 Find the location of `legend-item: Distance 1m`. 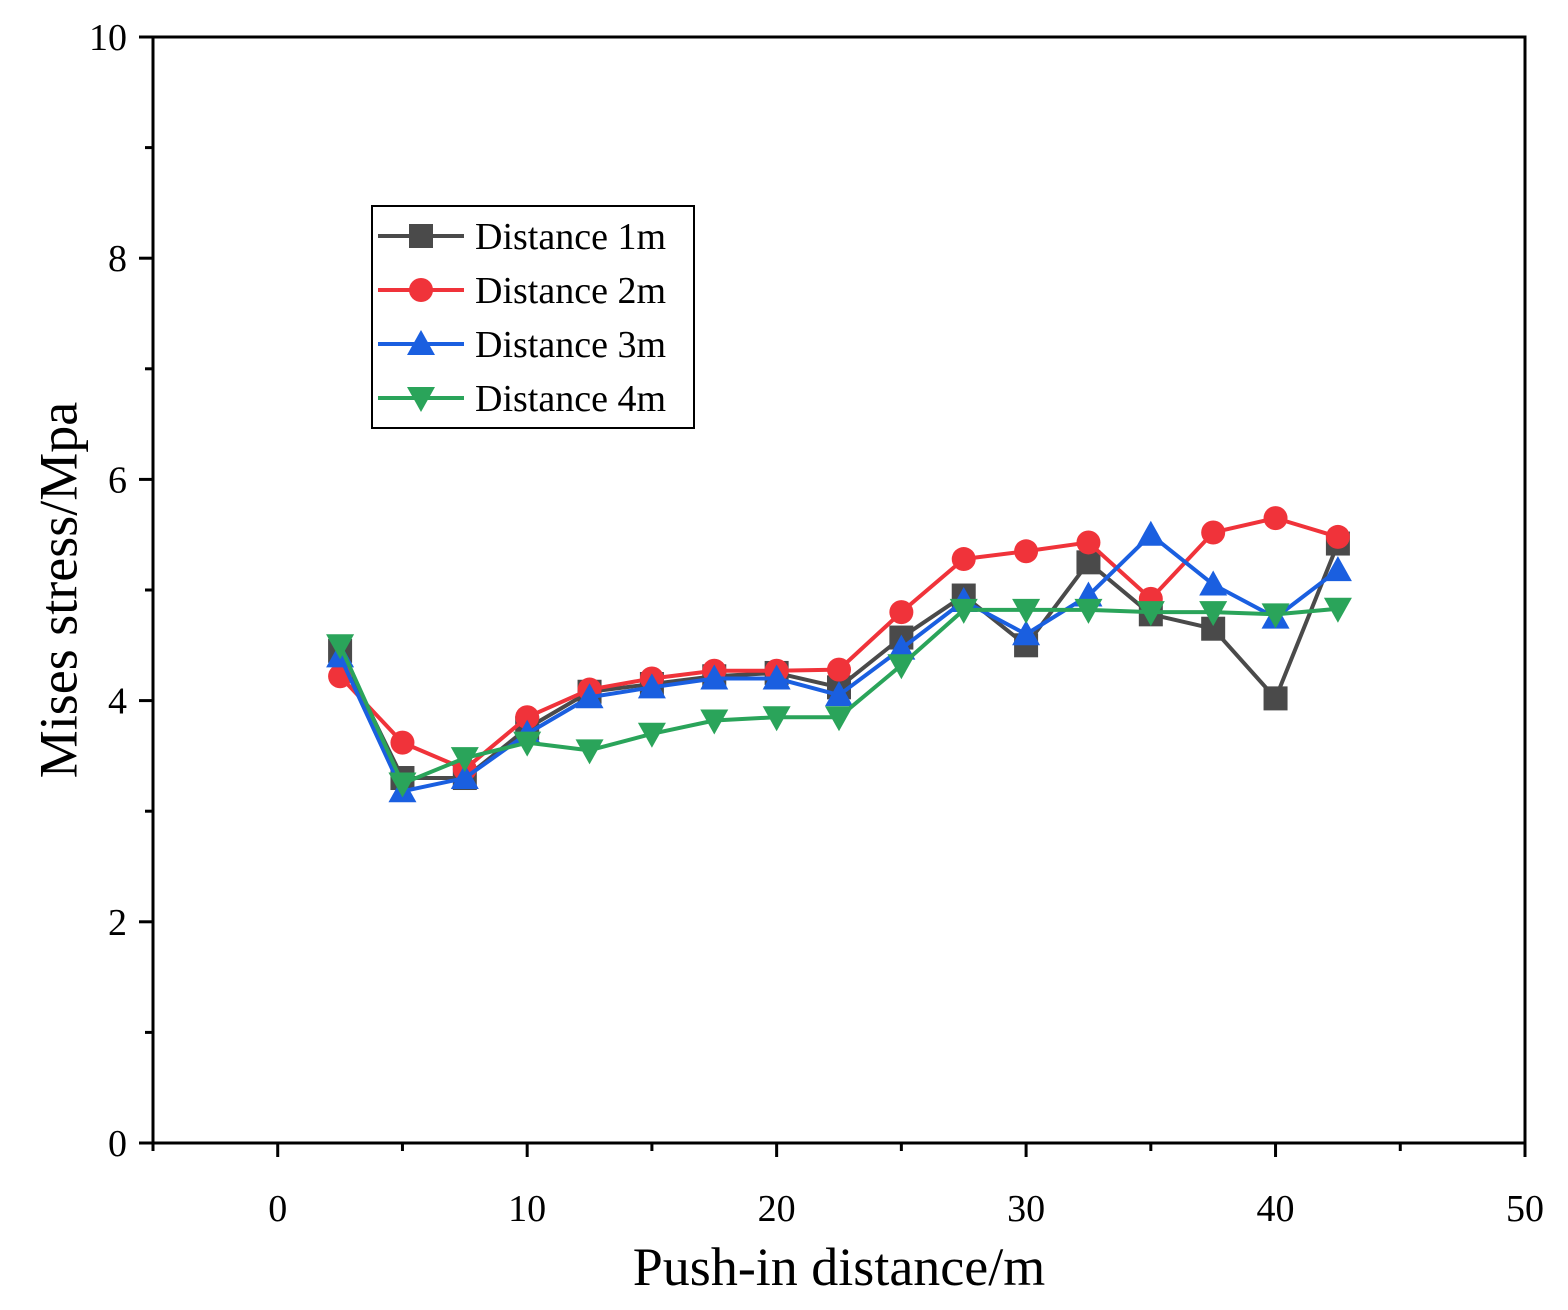

legend-item: Distance 1m is located at coordinates (522, 237).